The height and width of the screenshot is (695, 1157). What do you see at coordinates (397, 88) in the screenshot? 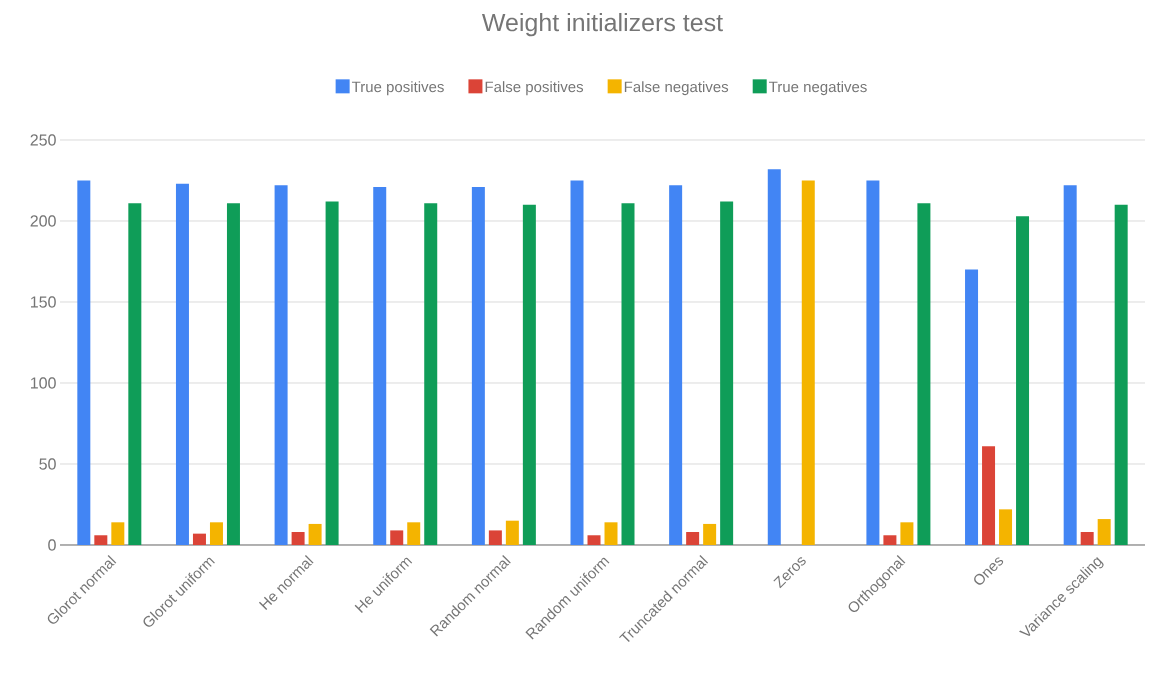
I see `legend-label: True positives` at bounding box center [397, 88].